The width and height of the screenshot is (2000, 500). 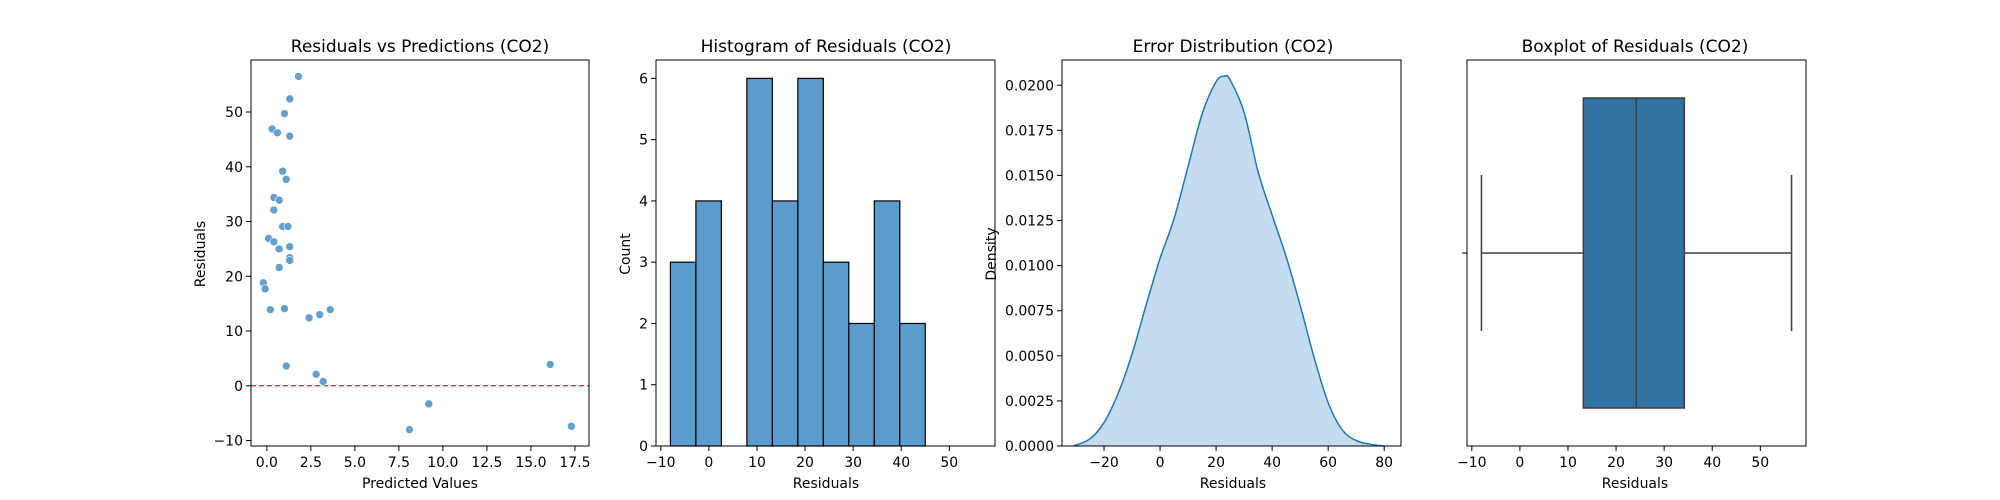 I want to click on density-y-tick-label: 0.0075, so click(x=1029, y=312).